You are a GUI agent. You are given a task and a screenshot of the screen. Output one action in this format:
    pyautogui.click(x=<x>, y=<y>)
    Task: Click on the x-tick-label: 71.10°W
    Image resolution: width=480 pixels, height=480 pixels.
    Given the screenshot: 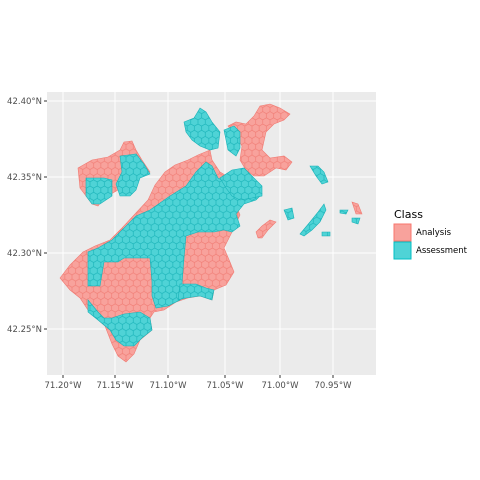 What is the action you would take?
    pyautogui.click(x=169, y=386)
    